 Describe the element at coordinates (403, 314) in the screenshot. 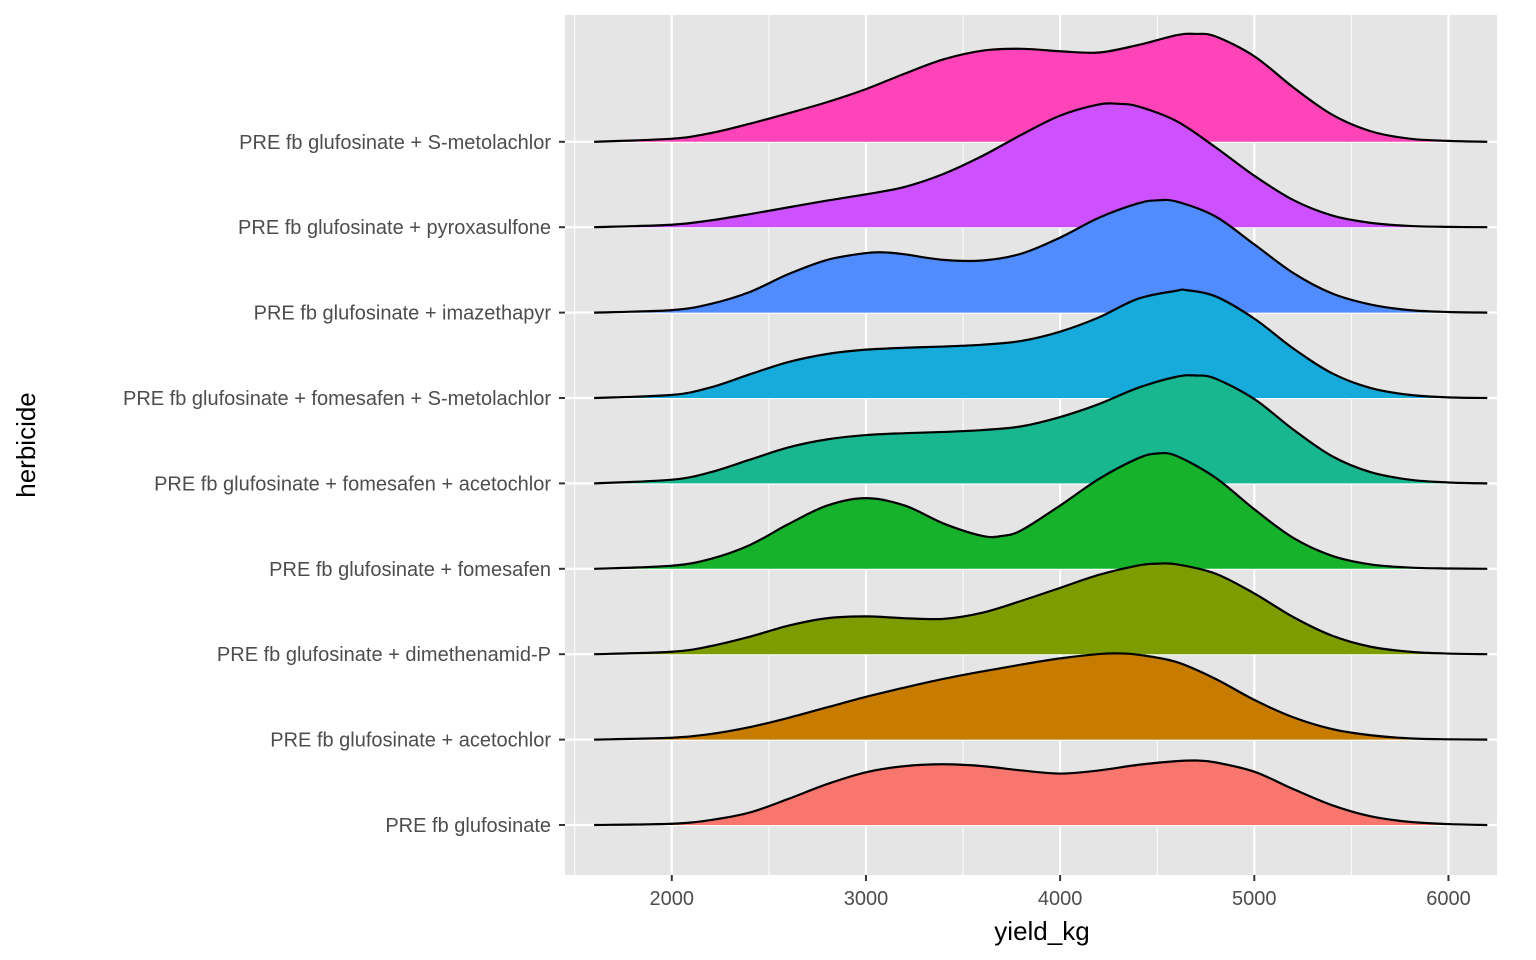

I see `y-tick-label-6: PRE fb glufosinate + imazethapyr` at that location.